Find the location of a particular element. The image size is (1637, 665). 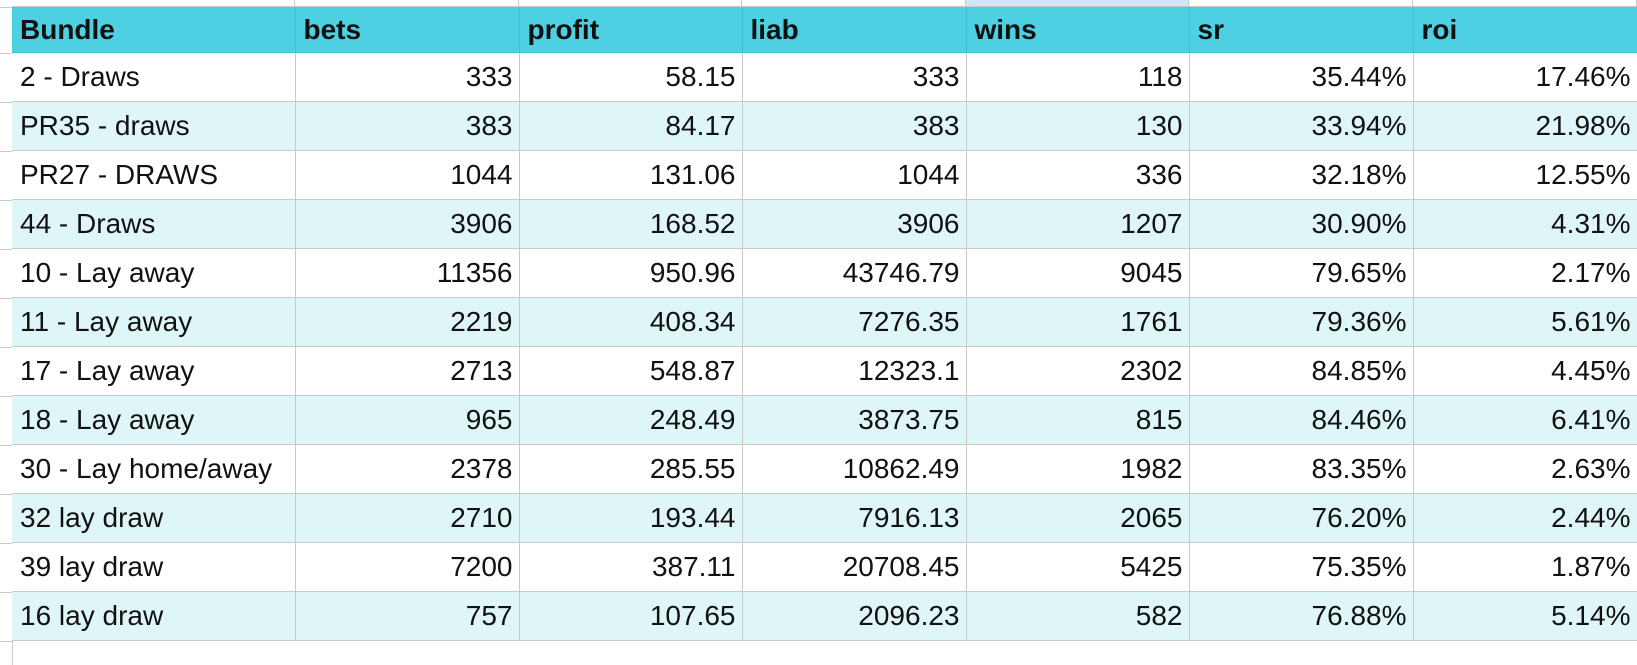

cell-liab: 7916.13 is located at coordinates (854, 518).